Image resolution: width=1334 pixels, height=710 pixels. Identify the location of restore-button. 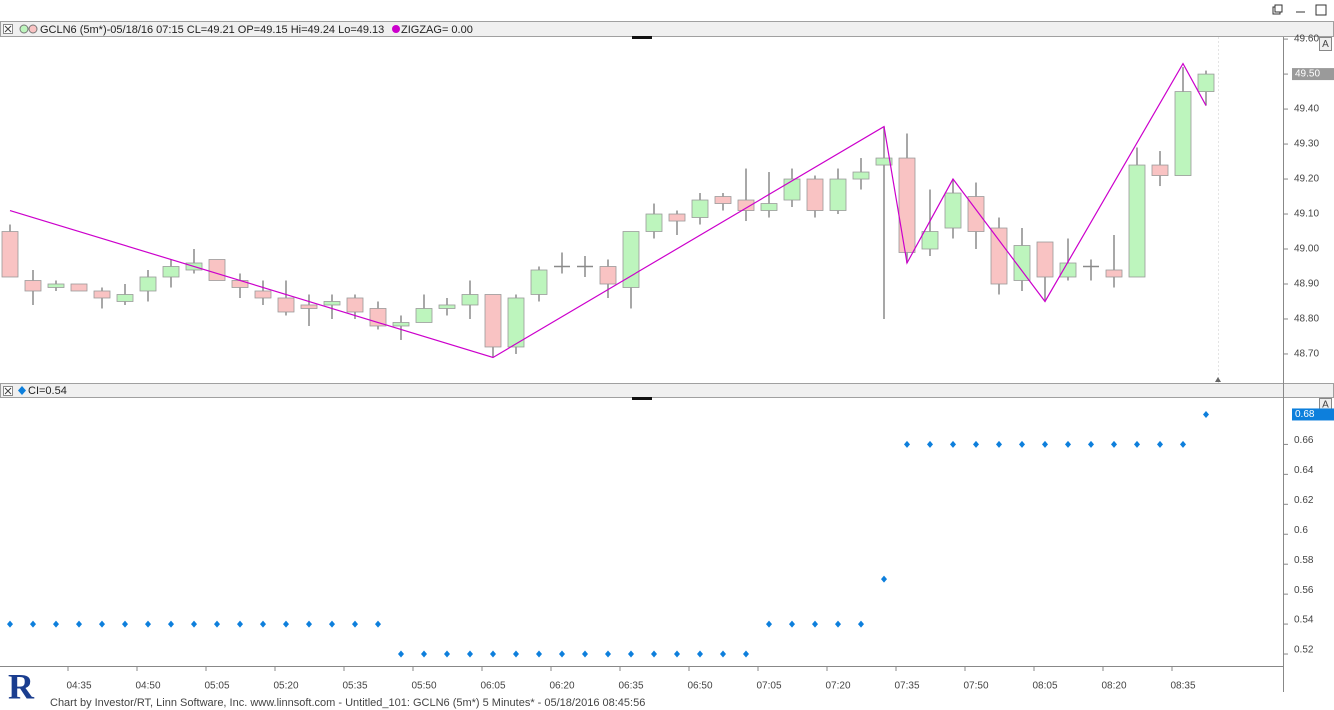
(1277, 9).